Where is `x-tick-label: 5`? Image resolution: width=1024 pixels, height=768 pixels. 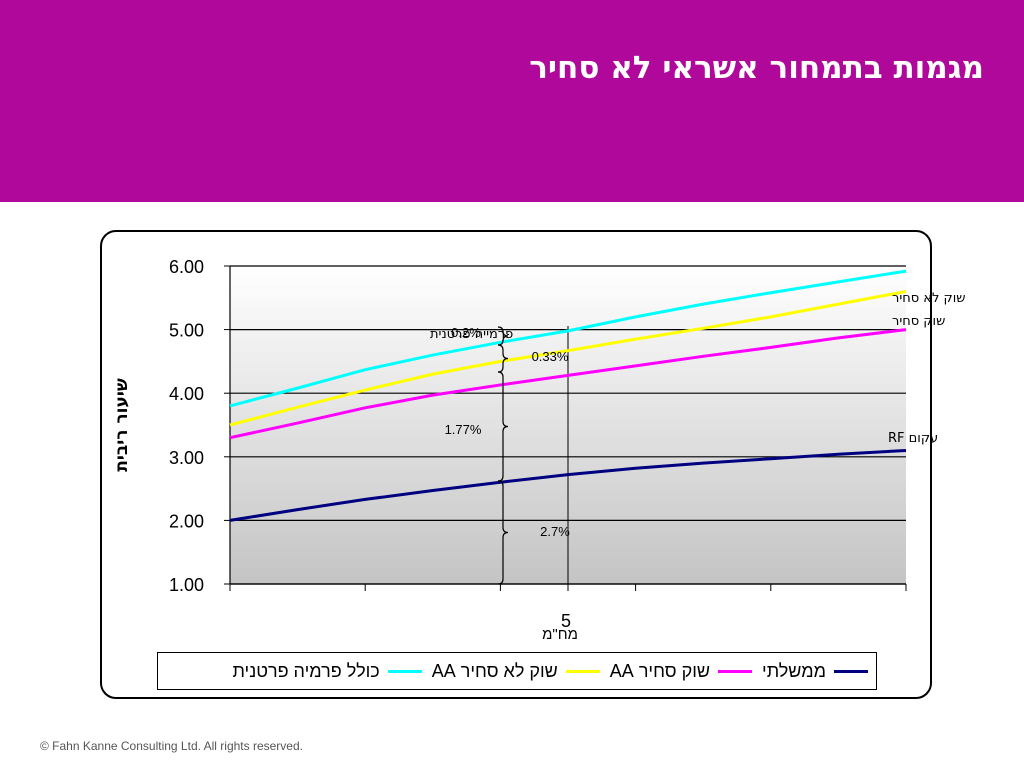 x-tick-label: 5 is located at coordinates (566, 621).